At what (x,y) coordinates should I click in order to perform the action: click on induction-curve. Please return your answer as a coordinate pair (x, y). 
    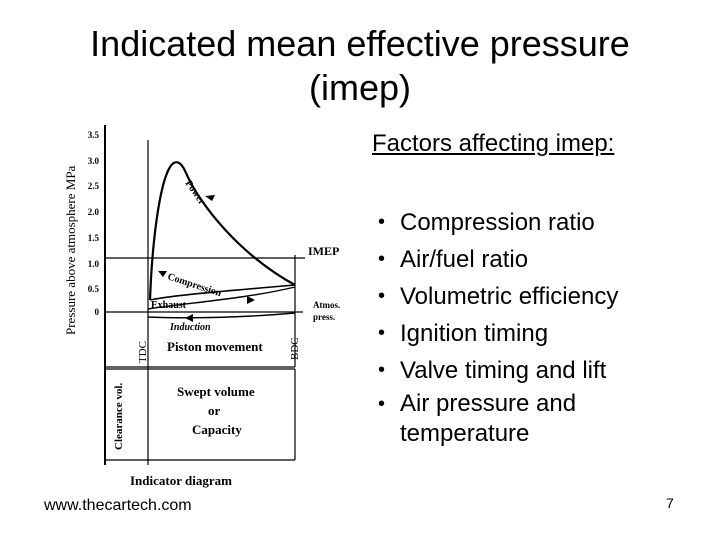
    Looking at the image, I should click on (221, 315).